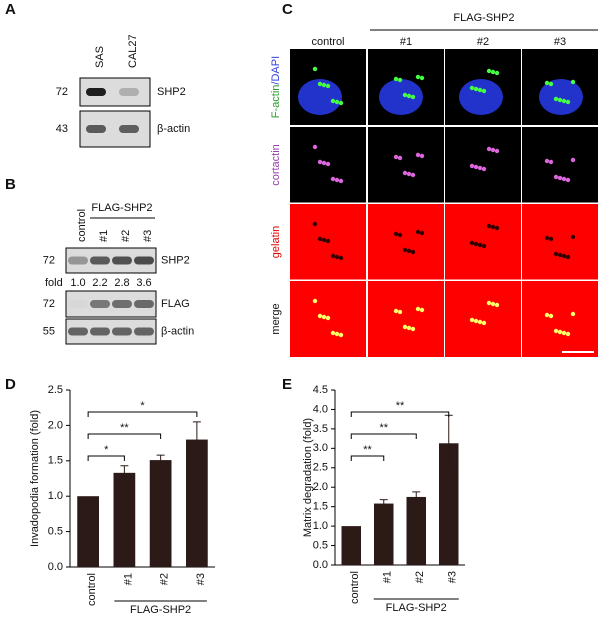 The height and width of the screenshot is (617, 600). I want to click on nucleus, so click(481, 97).